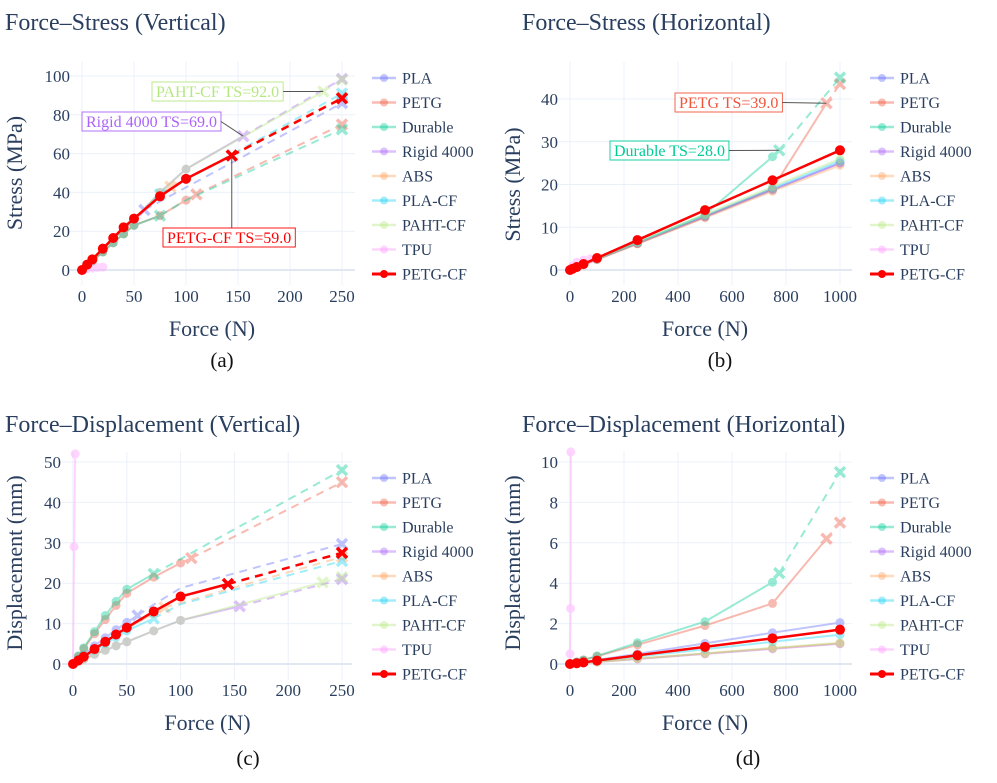 This screenshot has height=783, width=997. Describe the element at coordinates (927, 201) in the screenshot. I see `legend-label: PLA-CF` at that location.